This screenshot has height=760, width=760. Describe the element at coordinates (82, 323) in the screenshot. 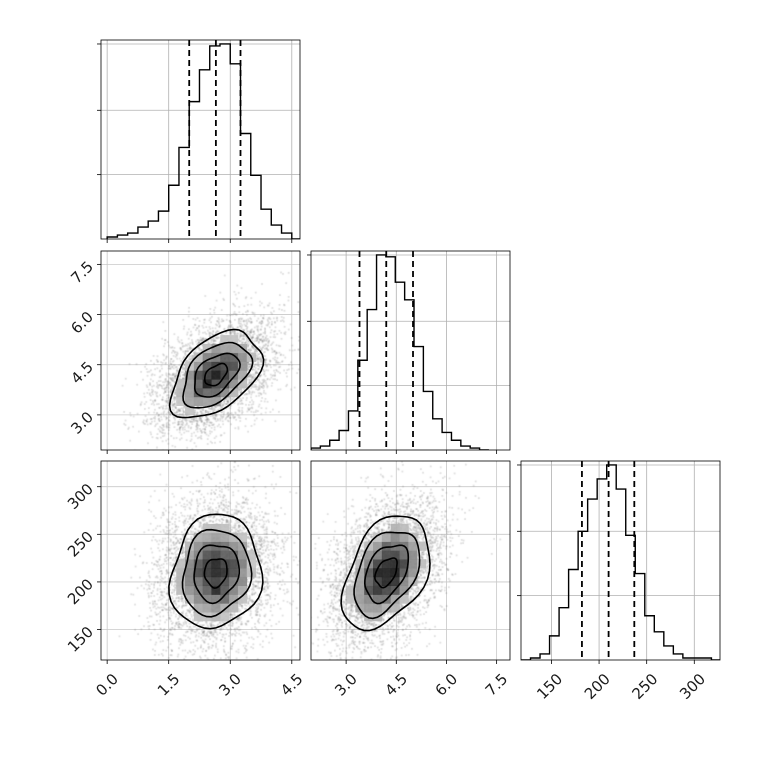

I see `ytick-label-1-2: 6.0` at that location.